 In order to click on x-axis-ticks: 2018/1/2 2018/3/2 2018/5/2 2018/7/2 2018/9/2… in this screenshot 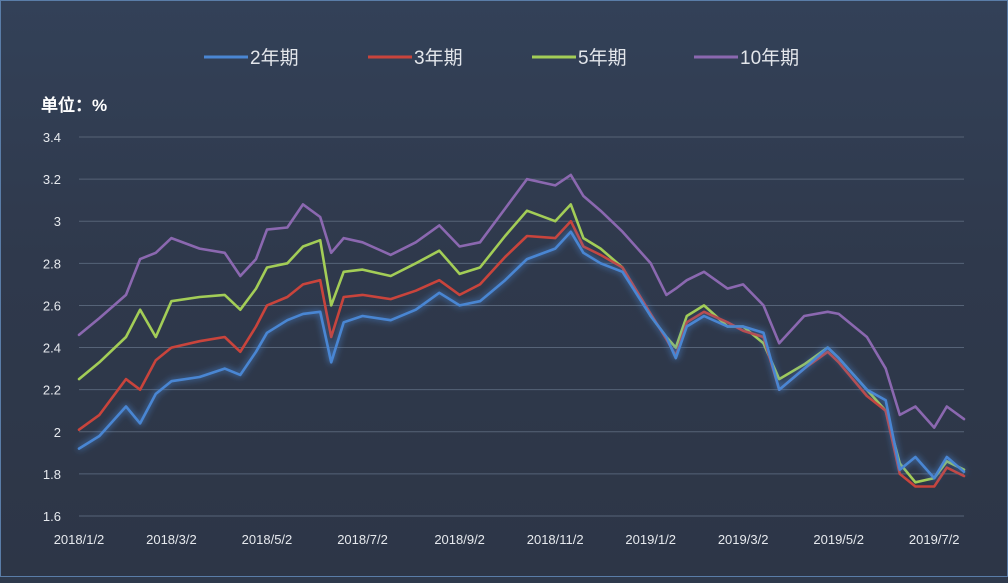, I will do `click(507, 539)`.